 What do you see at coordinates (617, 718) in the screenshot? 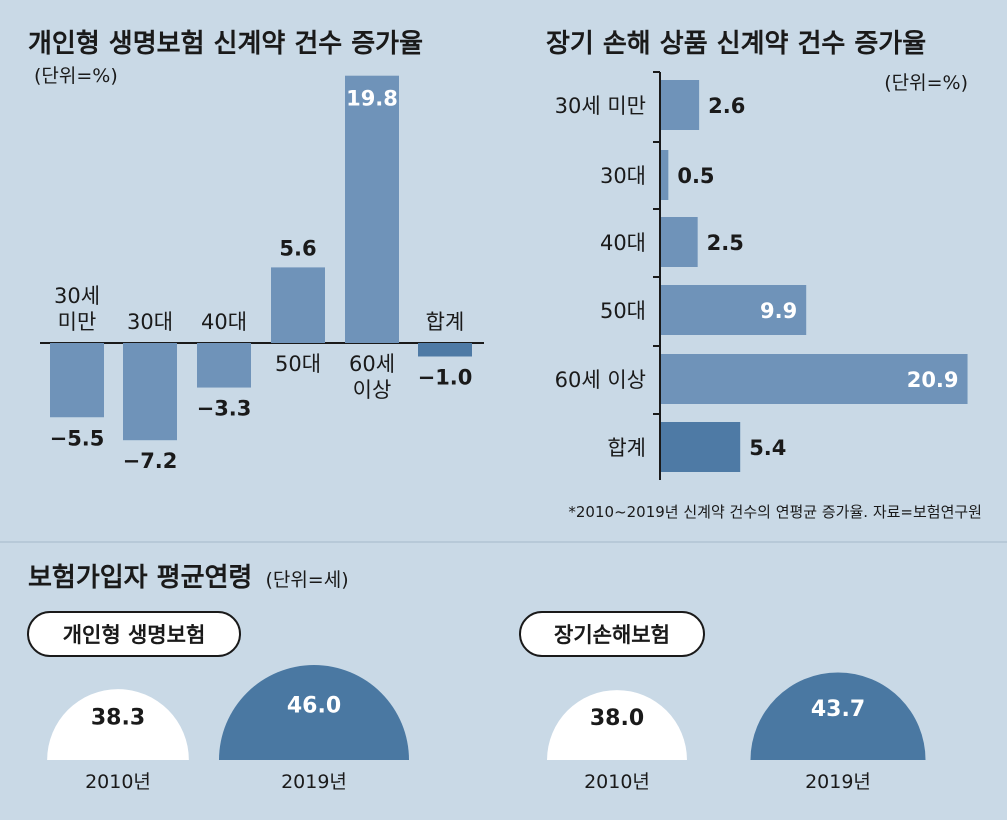
I see `dome-value-1-0: 38.0` at bounding box center [617, 718].